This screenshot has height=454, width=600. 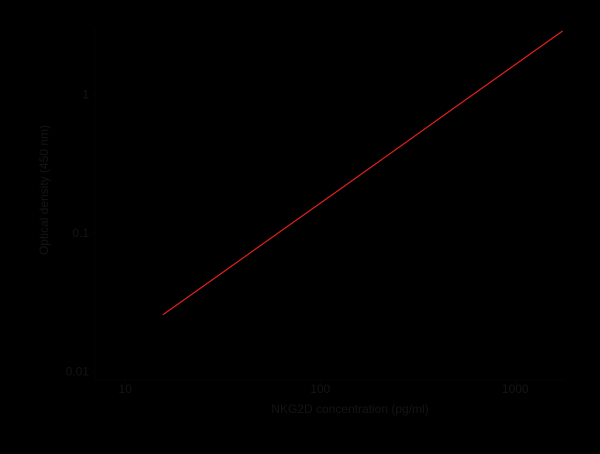 What do you see at coordinates (78, 371) in the screenshot?
I see `y-tick-label: 0.01` at bounding box center [78, 371].